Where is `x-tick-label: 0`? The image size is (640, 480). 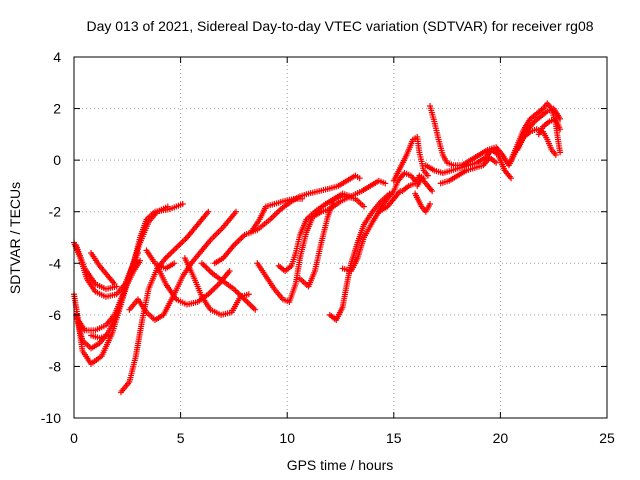
x-tick-label: 0 is located at coordinates (74, 438).